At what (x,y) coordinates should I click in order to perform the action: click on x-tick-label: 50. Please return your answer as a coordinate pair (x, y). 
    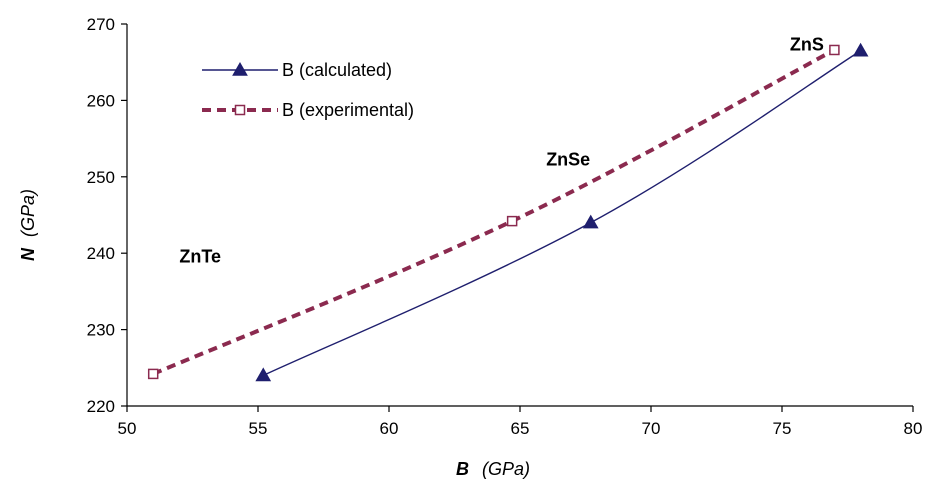
    Looking at the image, I should click on (127, 428).